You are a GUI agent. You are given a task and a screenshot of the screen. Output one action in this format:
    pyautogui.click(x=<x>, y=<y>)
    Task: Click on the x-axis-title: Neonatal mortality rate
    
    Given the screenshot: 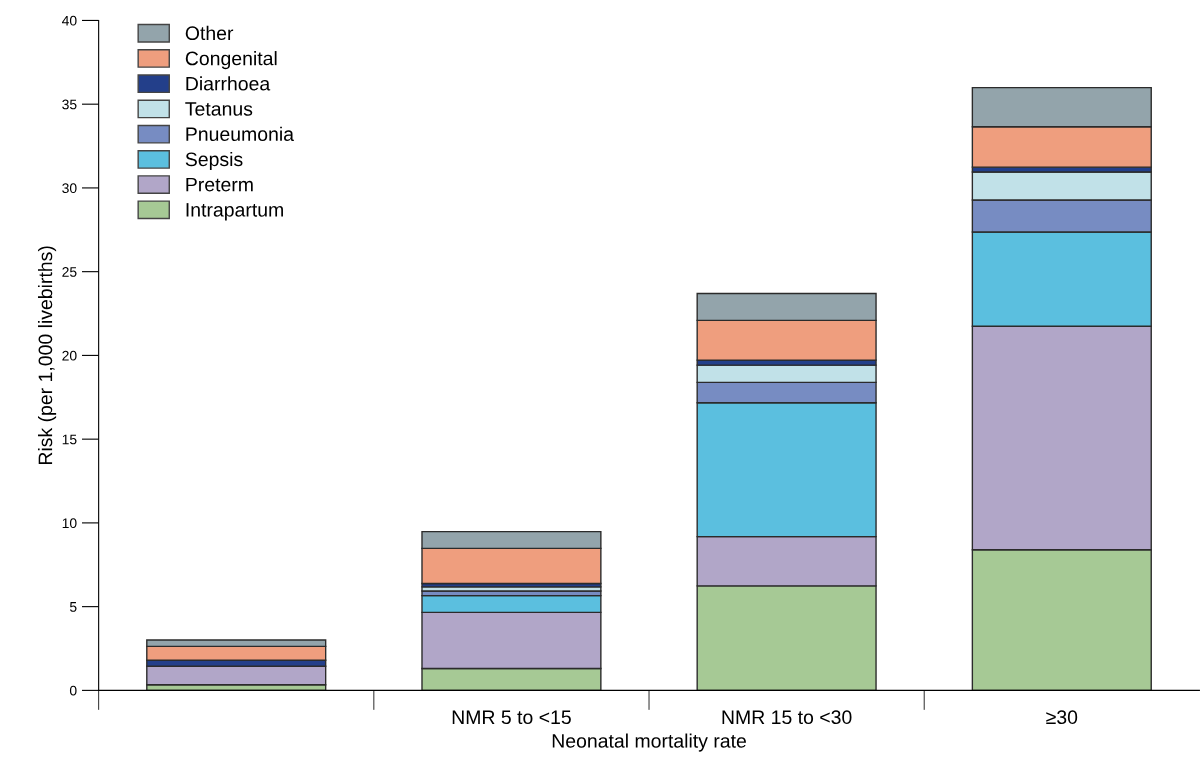 What is the action you would take?
    pyautogui.click(x=649, y=742)
    